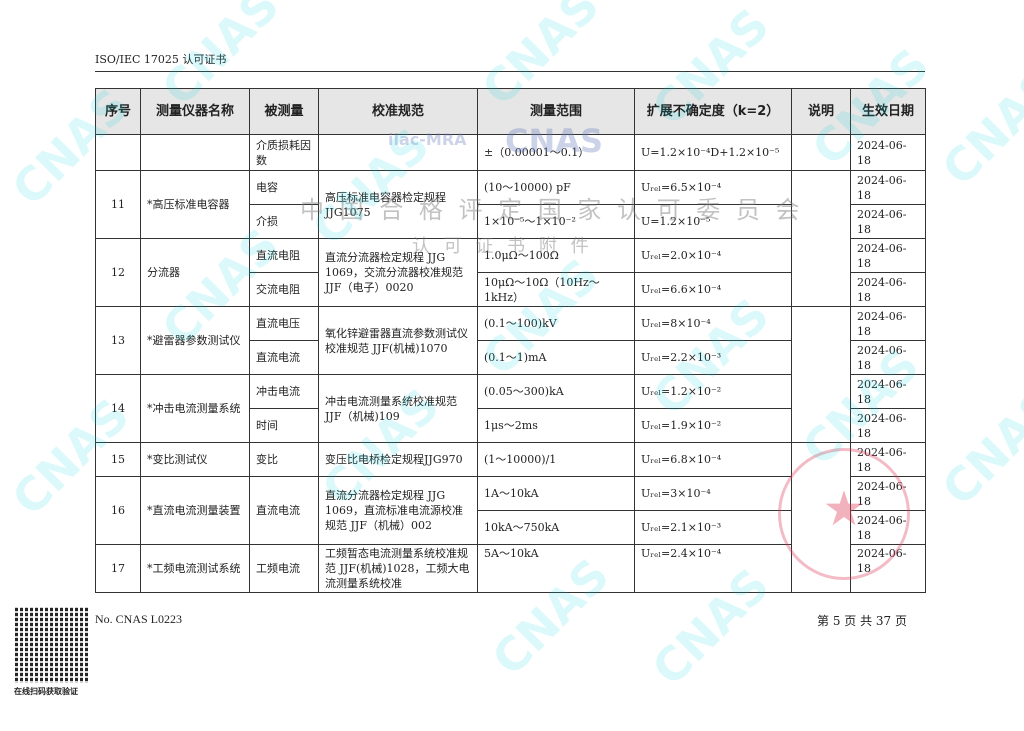  I want to click on instrument-name: *工频电流测试系统, so click(195, 568).